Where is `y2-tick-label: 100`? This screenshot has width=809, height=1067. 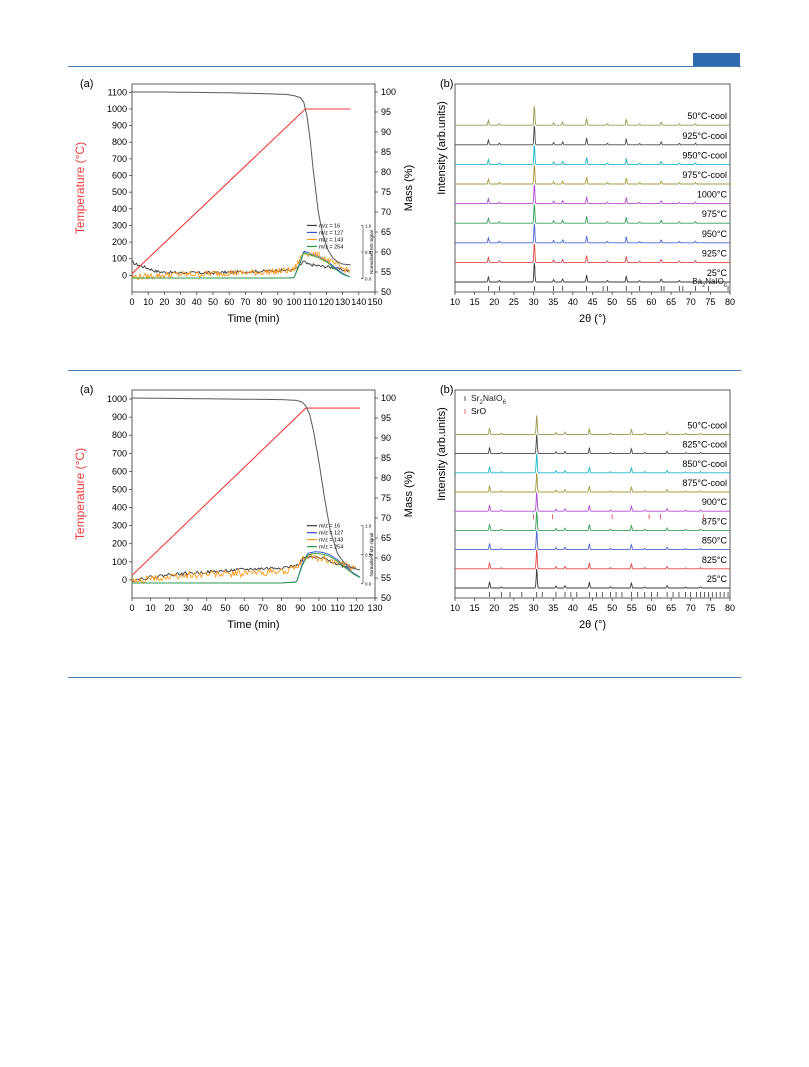
y2-tick-label: 100 is located at coordinates (388, 398).